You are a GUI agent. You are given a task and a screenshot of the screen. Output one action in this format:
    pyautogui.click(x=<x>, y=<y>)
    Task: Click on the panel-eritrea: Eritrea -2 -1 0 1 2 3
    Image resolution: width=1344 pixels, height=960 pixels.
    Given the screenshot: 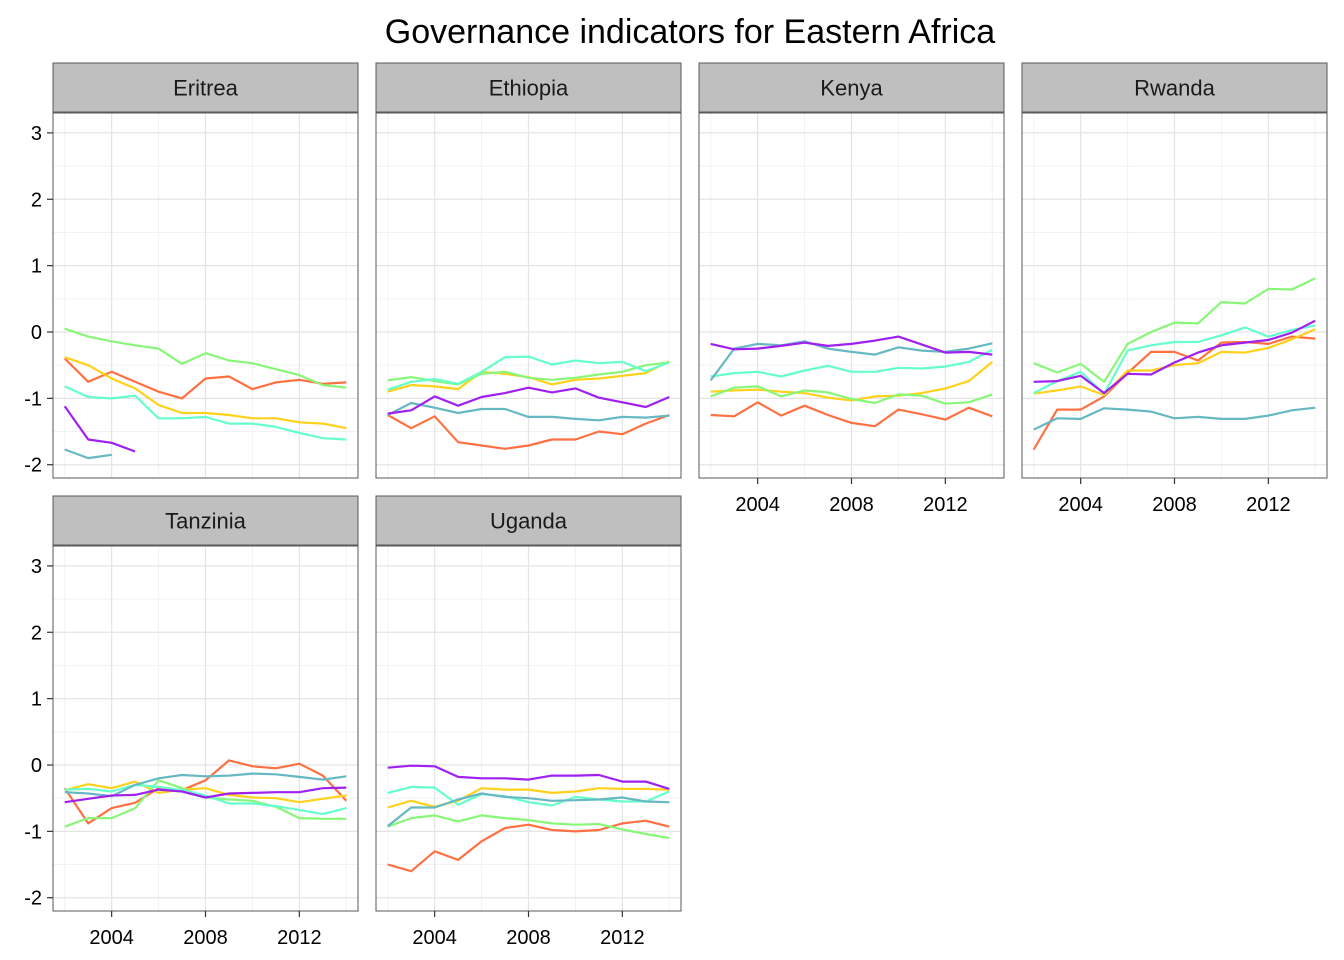 What is the action you would take?
    pyautogui.click(x=191, y=270)
    